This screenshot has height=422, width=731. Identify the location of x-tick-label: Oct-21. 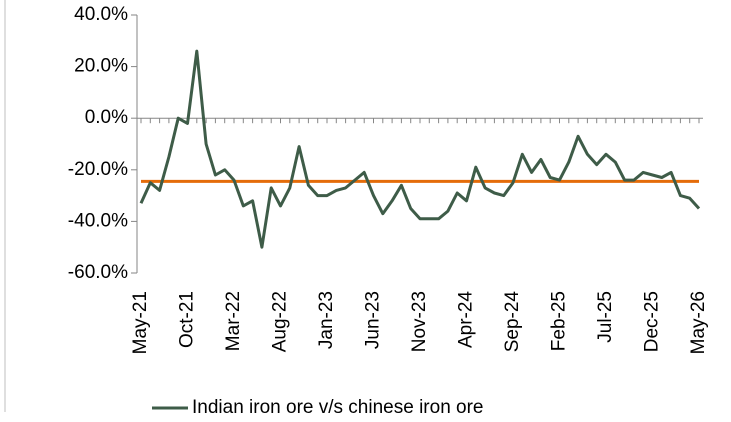
(187, 319).